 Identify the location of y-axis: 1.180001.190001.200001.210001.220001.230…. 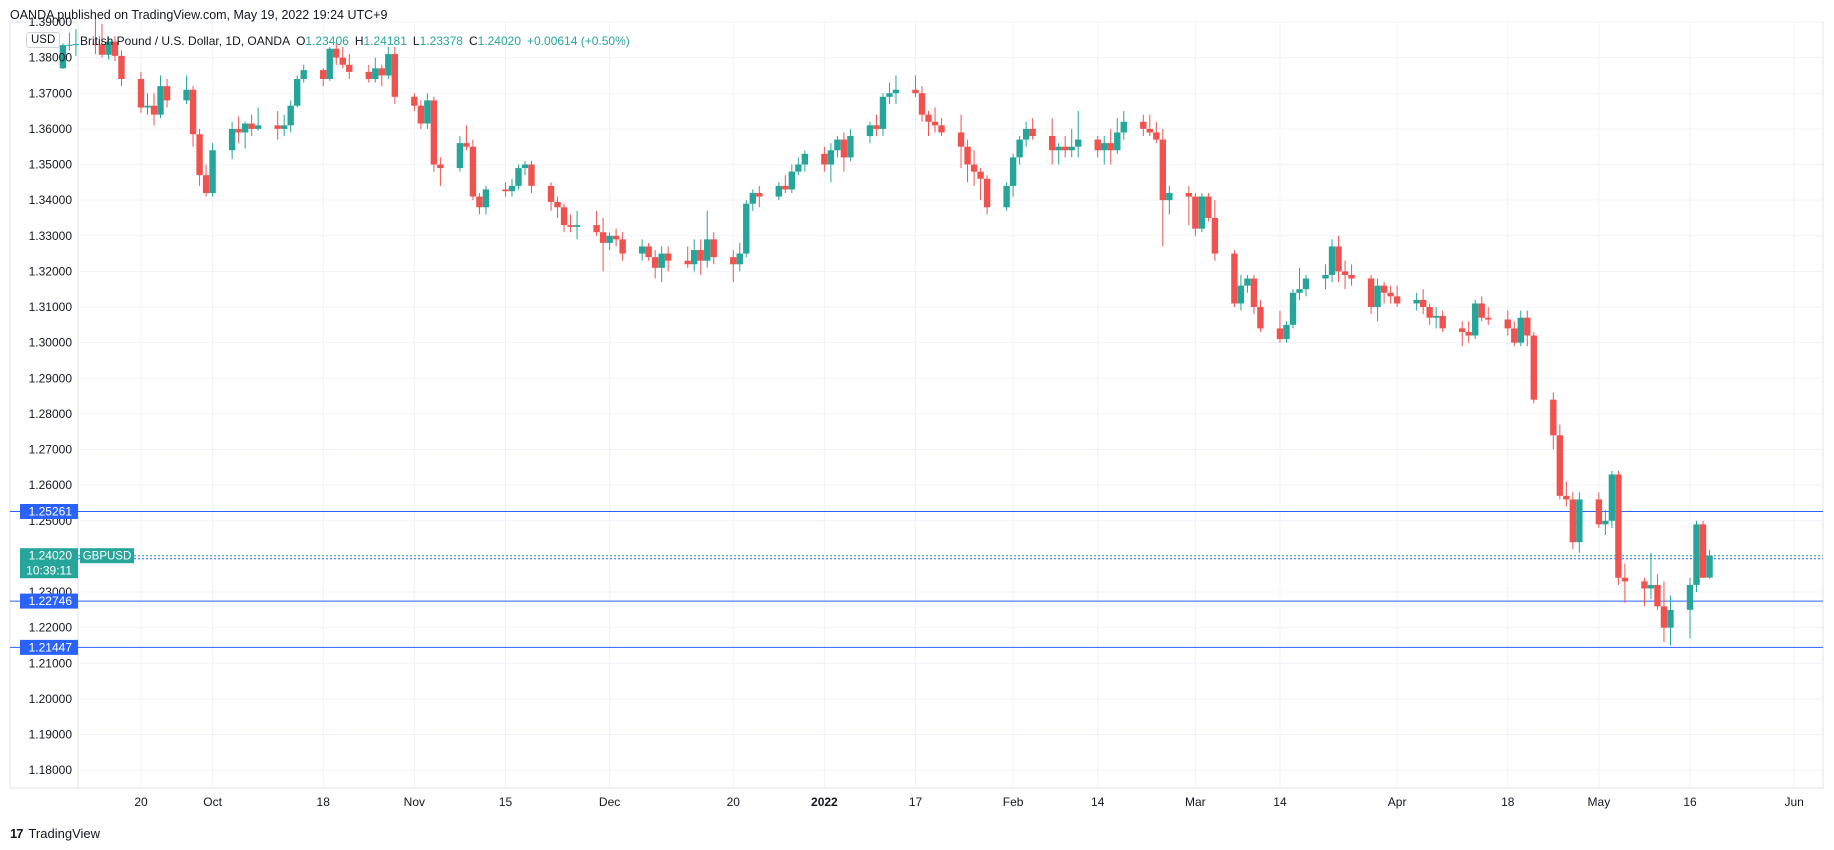
(51, 396).